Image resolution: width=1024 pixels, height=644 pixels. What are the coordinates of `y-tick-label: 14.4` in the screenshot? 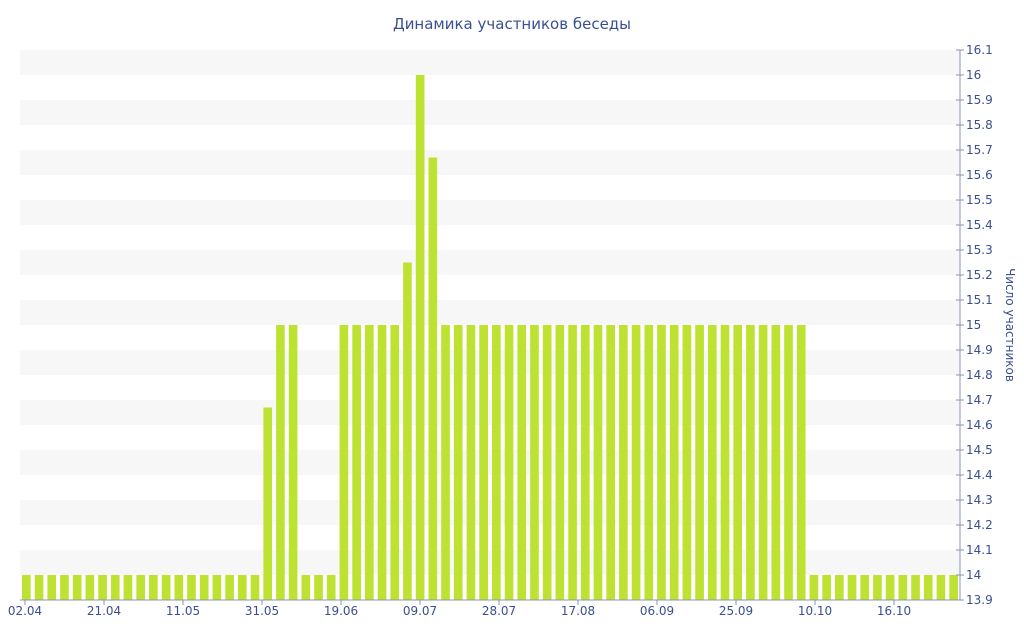 It's located at (979, 475).